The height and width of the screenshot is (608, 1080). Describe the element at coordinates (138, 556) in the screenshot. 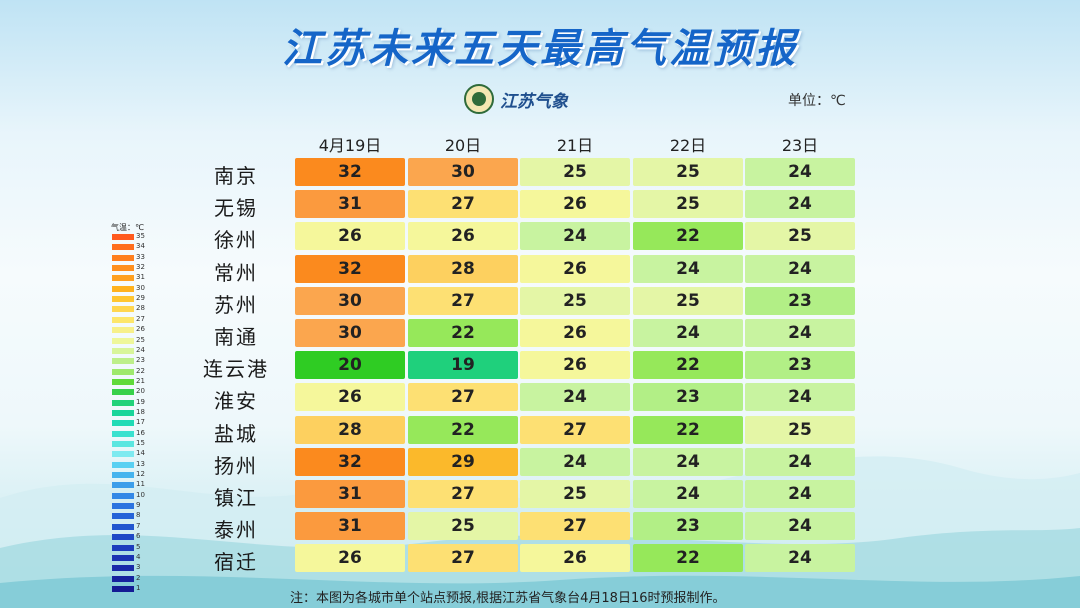

I see `legend-label: 4` at that location.